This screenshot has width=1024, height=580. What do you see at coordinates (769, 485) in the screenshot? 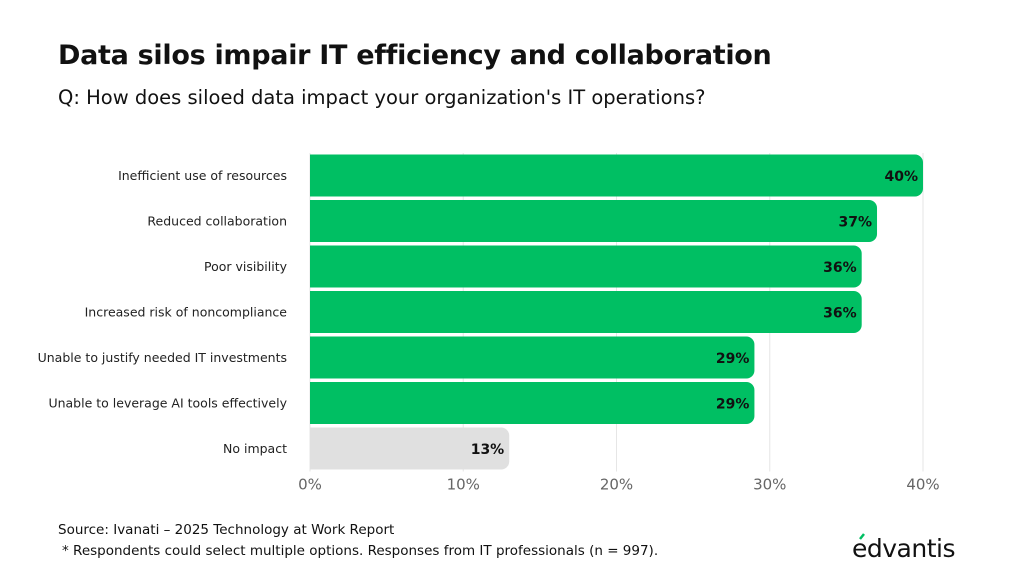
I see `x-tick-label: 30%` at bounding box center [769, 485].